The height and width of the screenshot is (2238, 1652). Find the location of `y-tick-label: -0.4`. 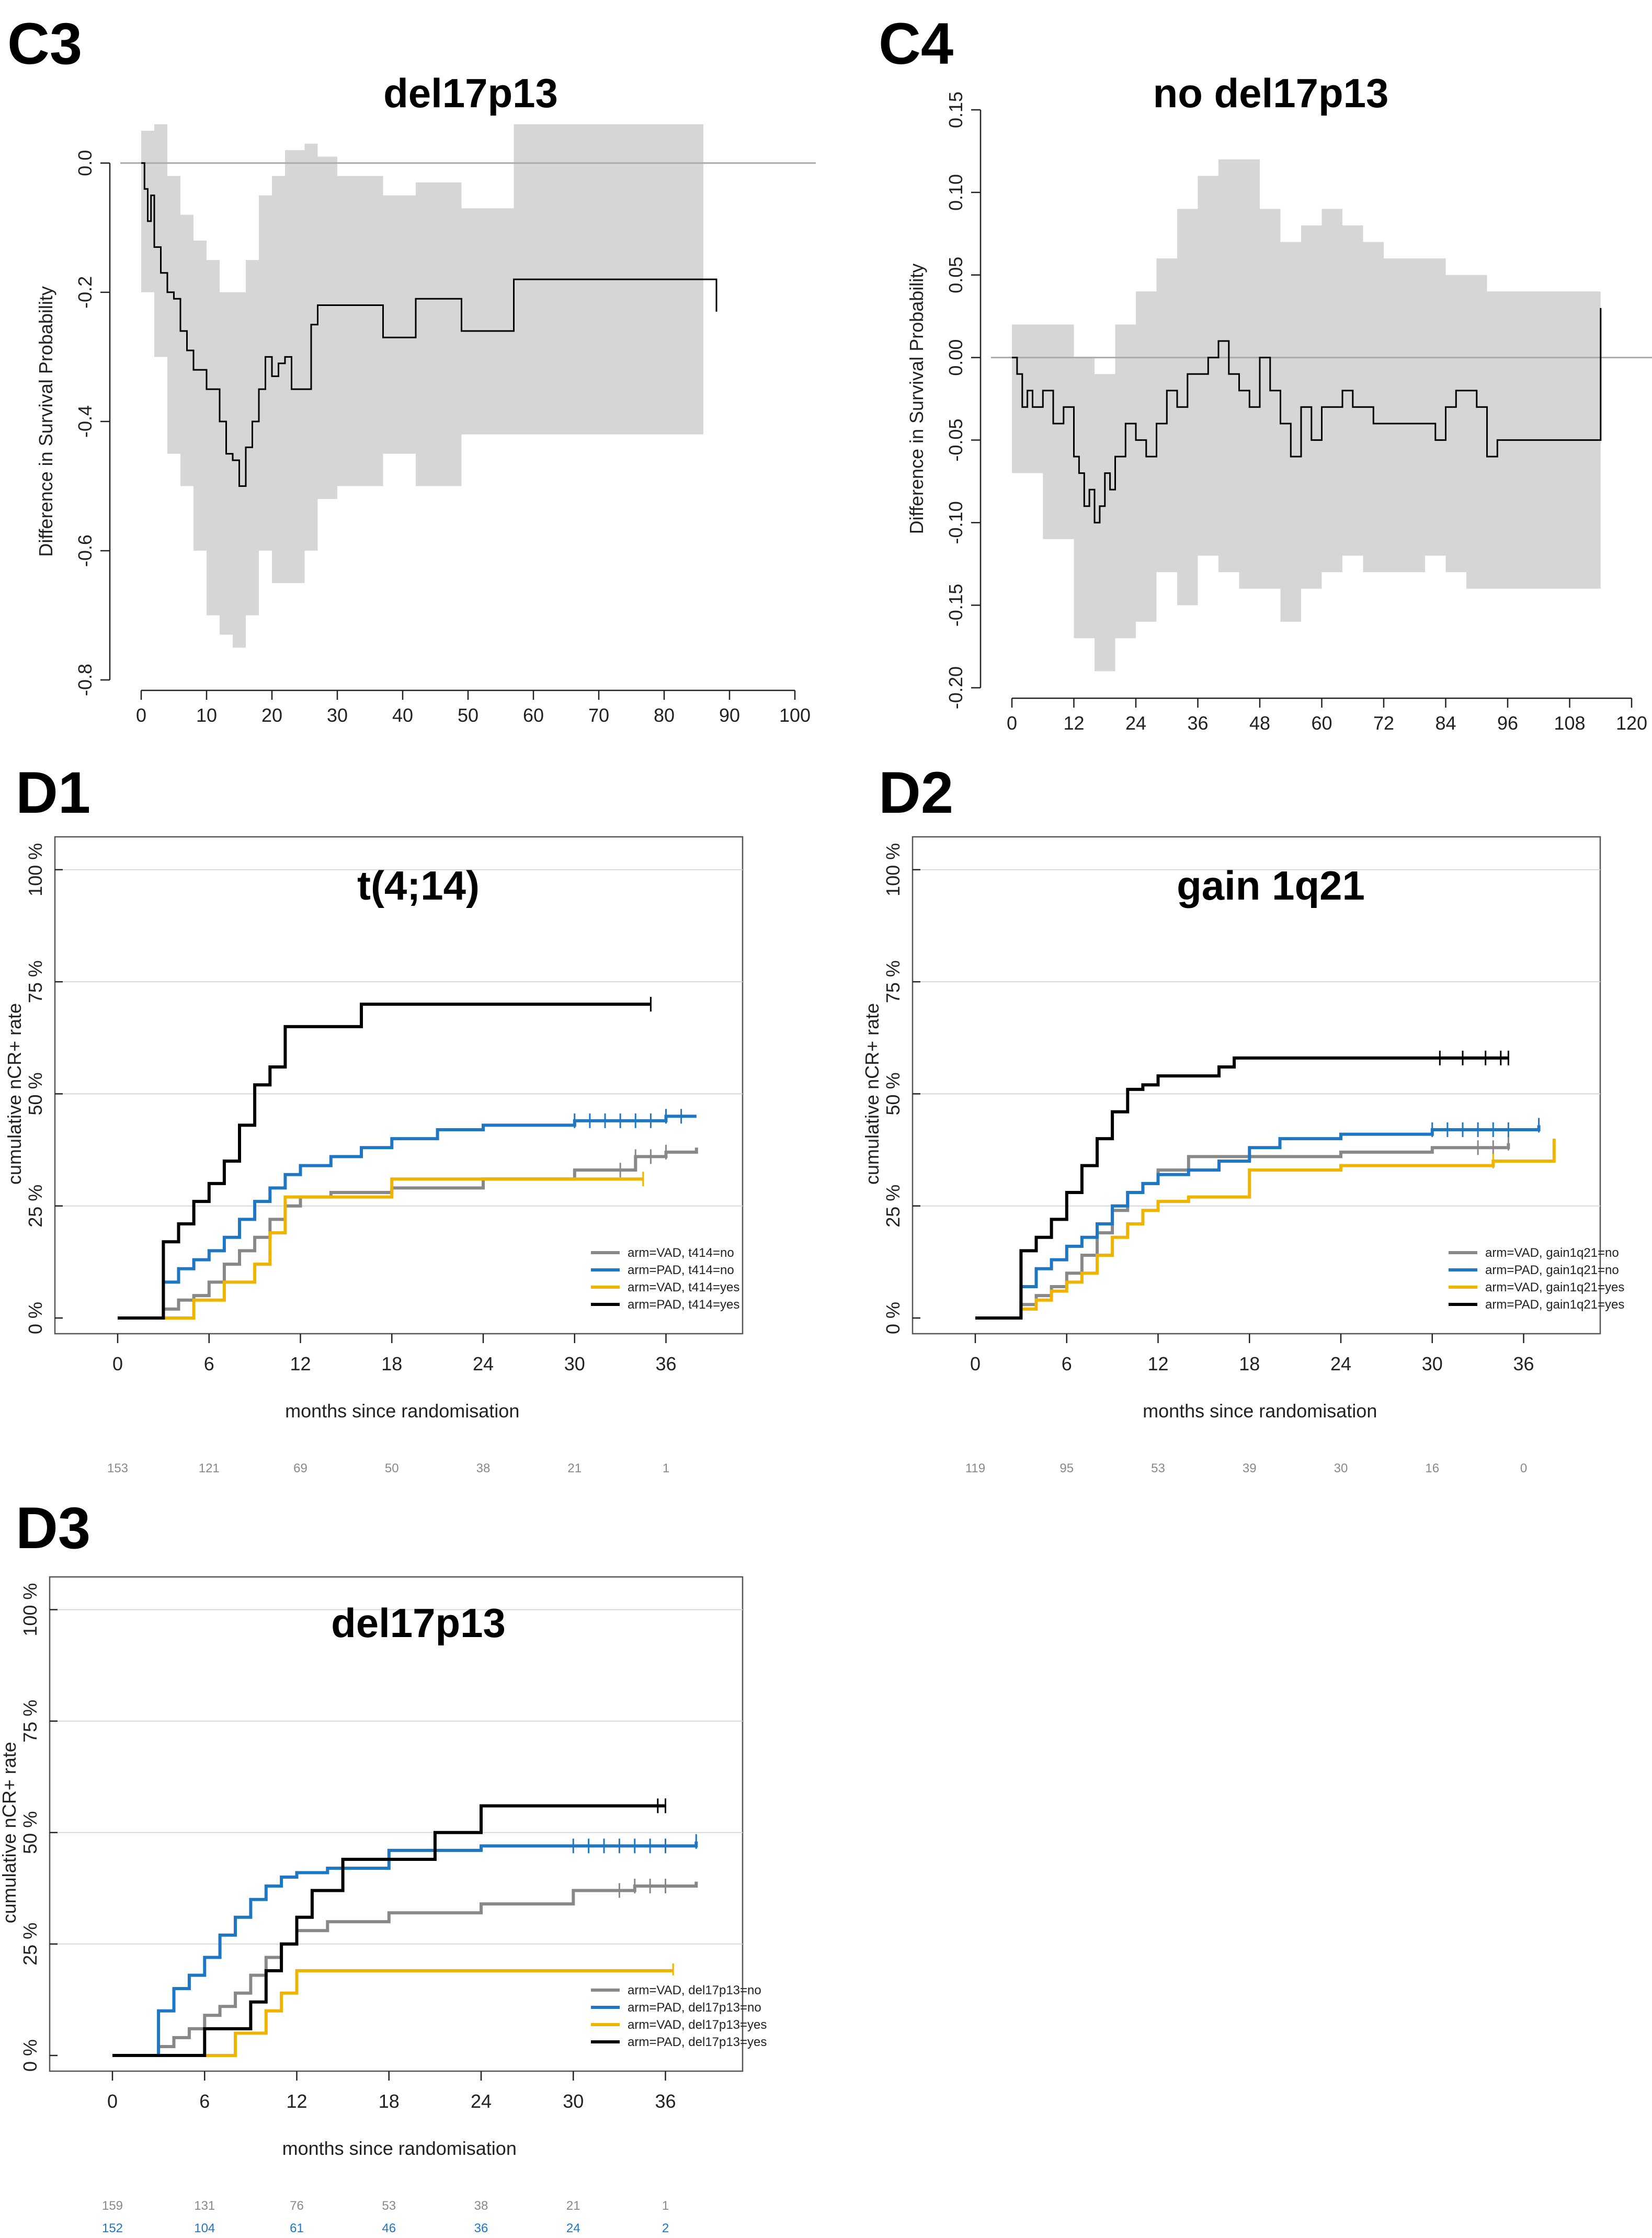

y-tick-label: -0.4 is located at coordinates (85, 421).